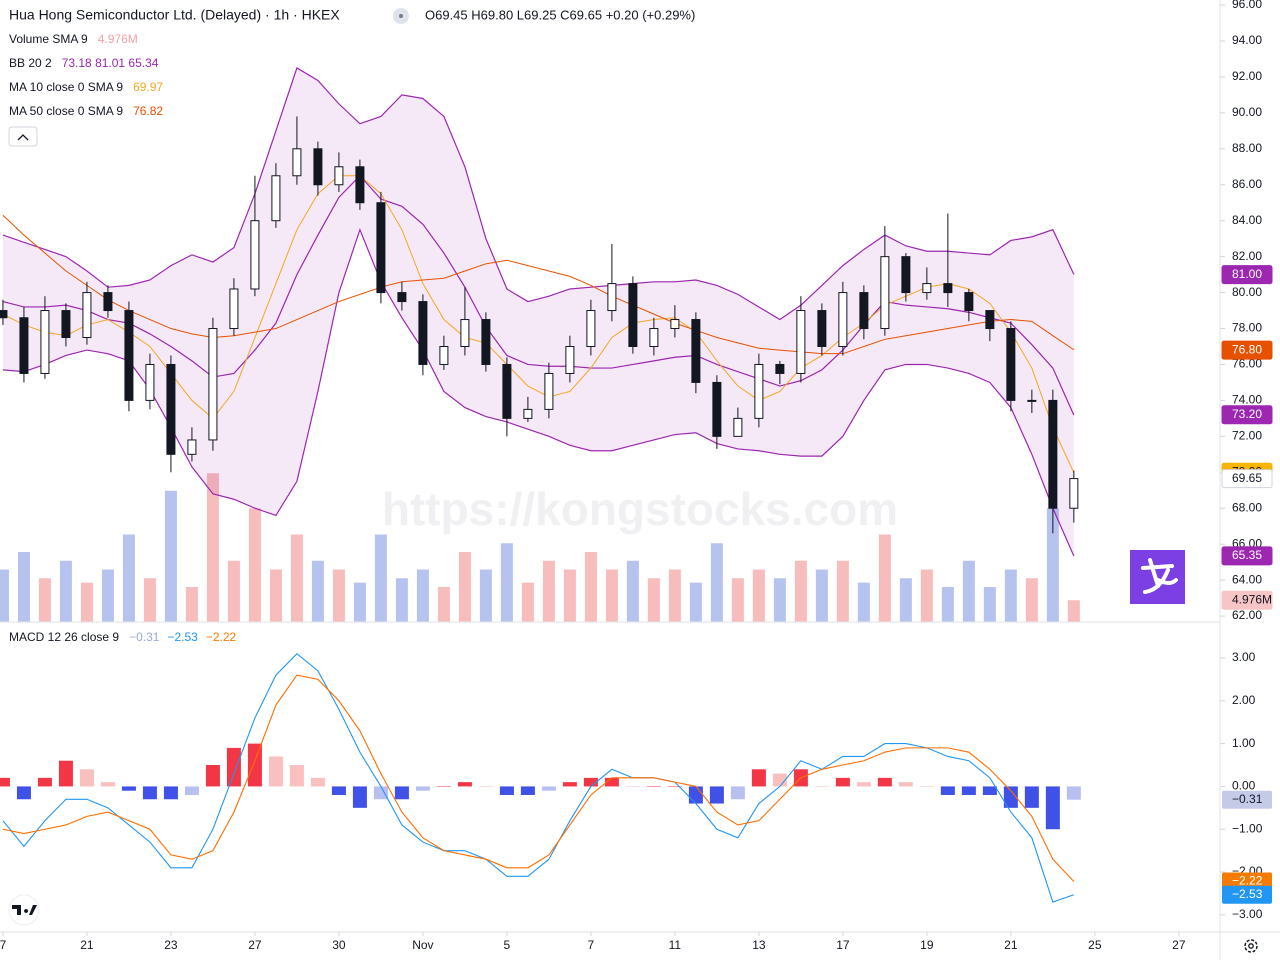 The height and width of the screenshot is (960, 1280). Describe the element at coordinates (1247, 894) in the screenshot. I see `macd-badge-label: −2.53` at that location.